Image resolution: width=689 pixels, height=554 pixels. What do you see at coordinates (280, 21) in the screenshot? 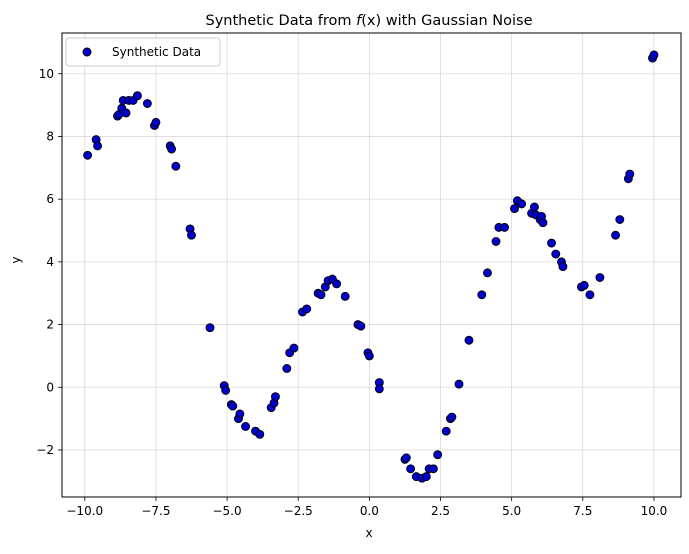
I see `title-prefix: Synthetic Data from` at bounding box center [280, 21].